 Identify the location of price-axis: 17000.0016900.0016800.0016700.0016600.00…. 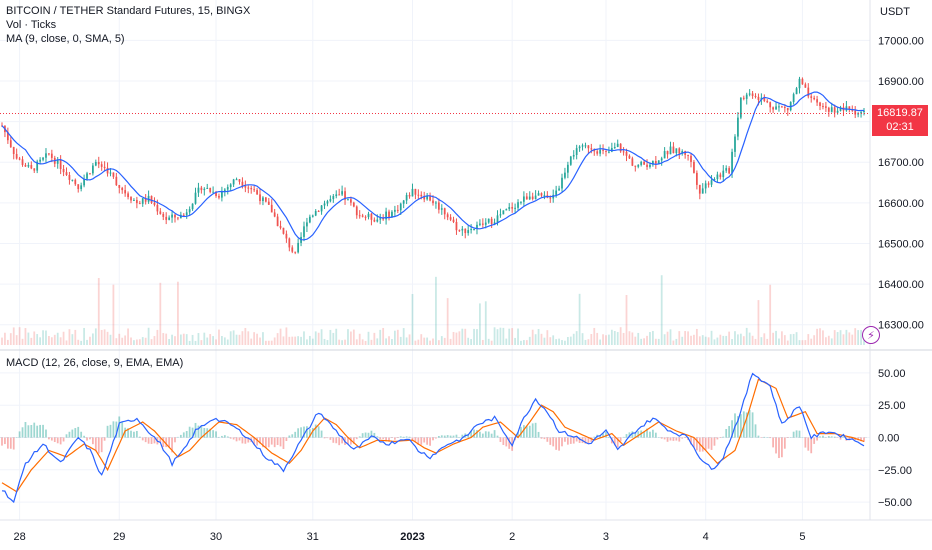
(901, 183).